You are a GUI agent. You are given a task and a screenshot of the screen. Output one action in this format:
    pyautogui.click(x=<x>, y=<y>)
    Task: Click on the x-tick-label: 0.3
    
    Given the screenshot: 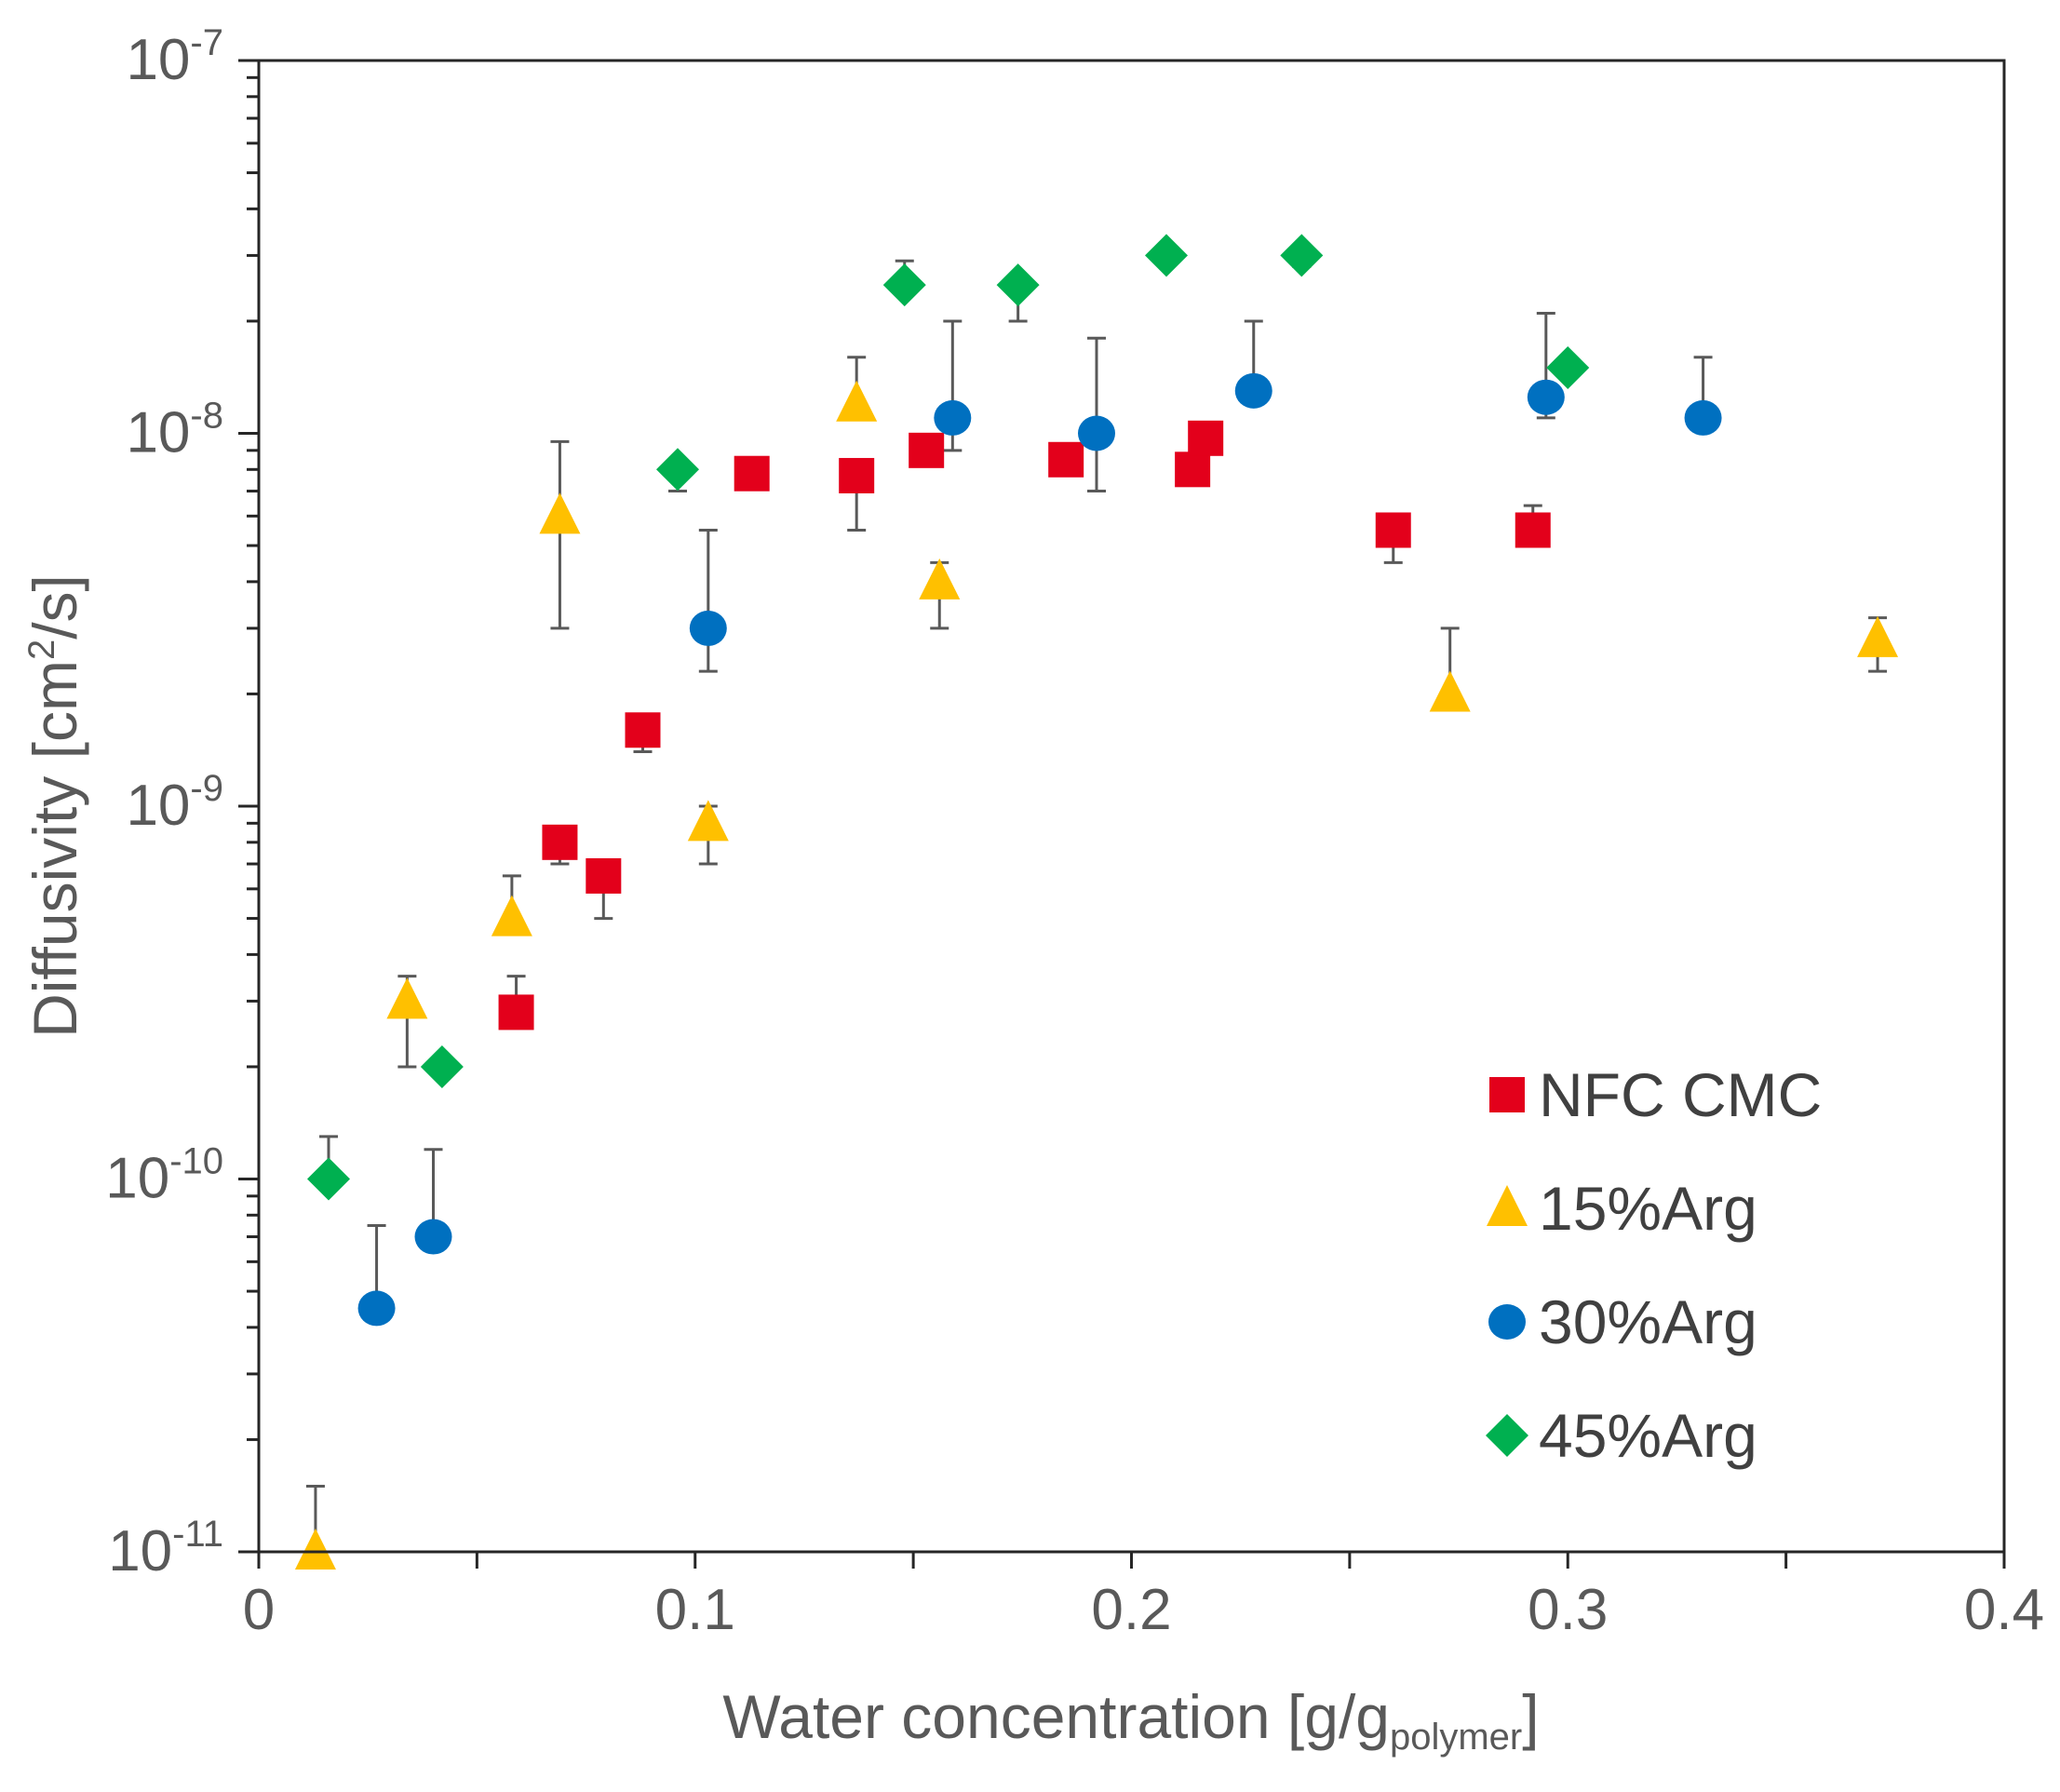 What is the action you would take?
    pyautogui.click(x=1568, y=1610)
    